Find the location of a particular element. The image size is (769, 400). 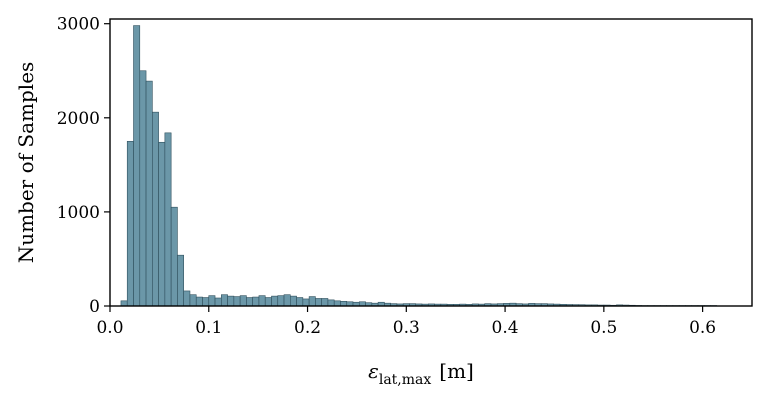

x-axis-label-subscript: lat,max is located at coordinates (405, 380).